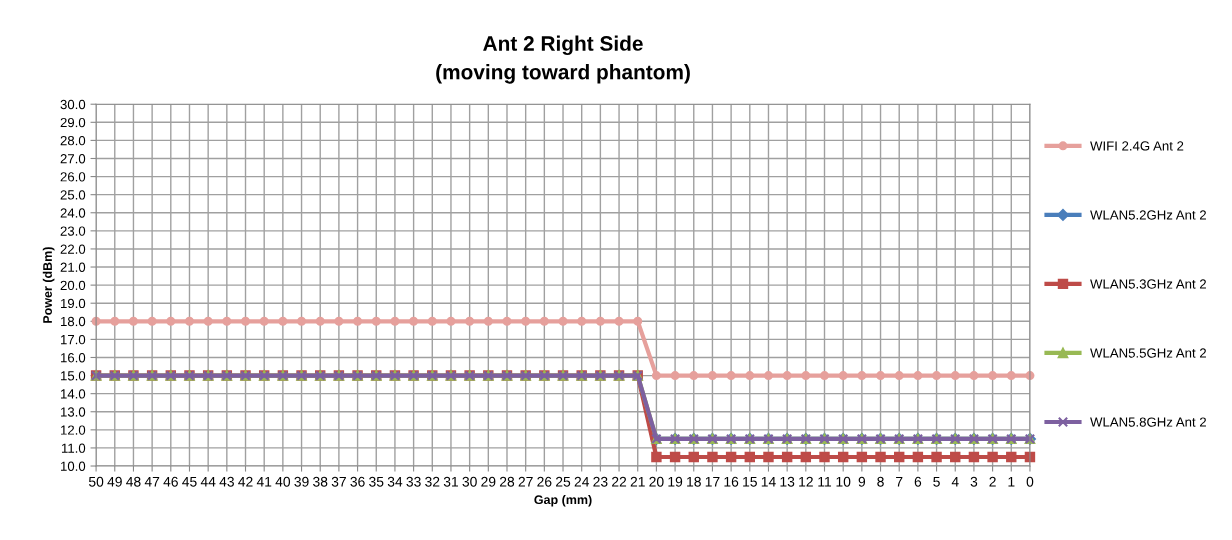 The width and height of the screenshot is (1232, 540). What do you see at coordinates (73, 213) in the screenshot?
I see `y-tick-label: 24.0` at bounding box center [73, 213].